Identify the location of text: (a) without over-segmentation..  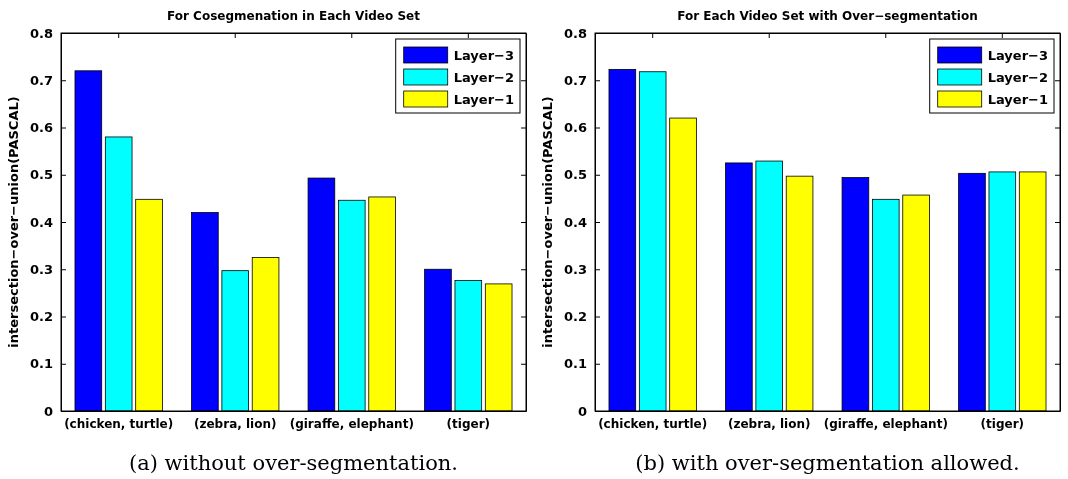
(293, 463).